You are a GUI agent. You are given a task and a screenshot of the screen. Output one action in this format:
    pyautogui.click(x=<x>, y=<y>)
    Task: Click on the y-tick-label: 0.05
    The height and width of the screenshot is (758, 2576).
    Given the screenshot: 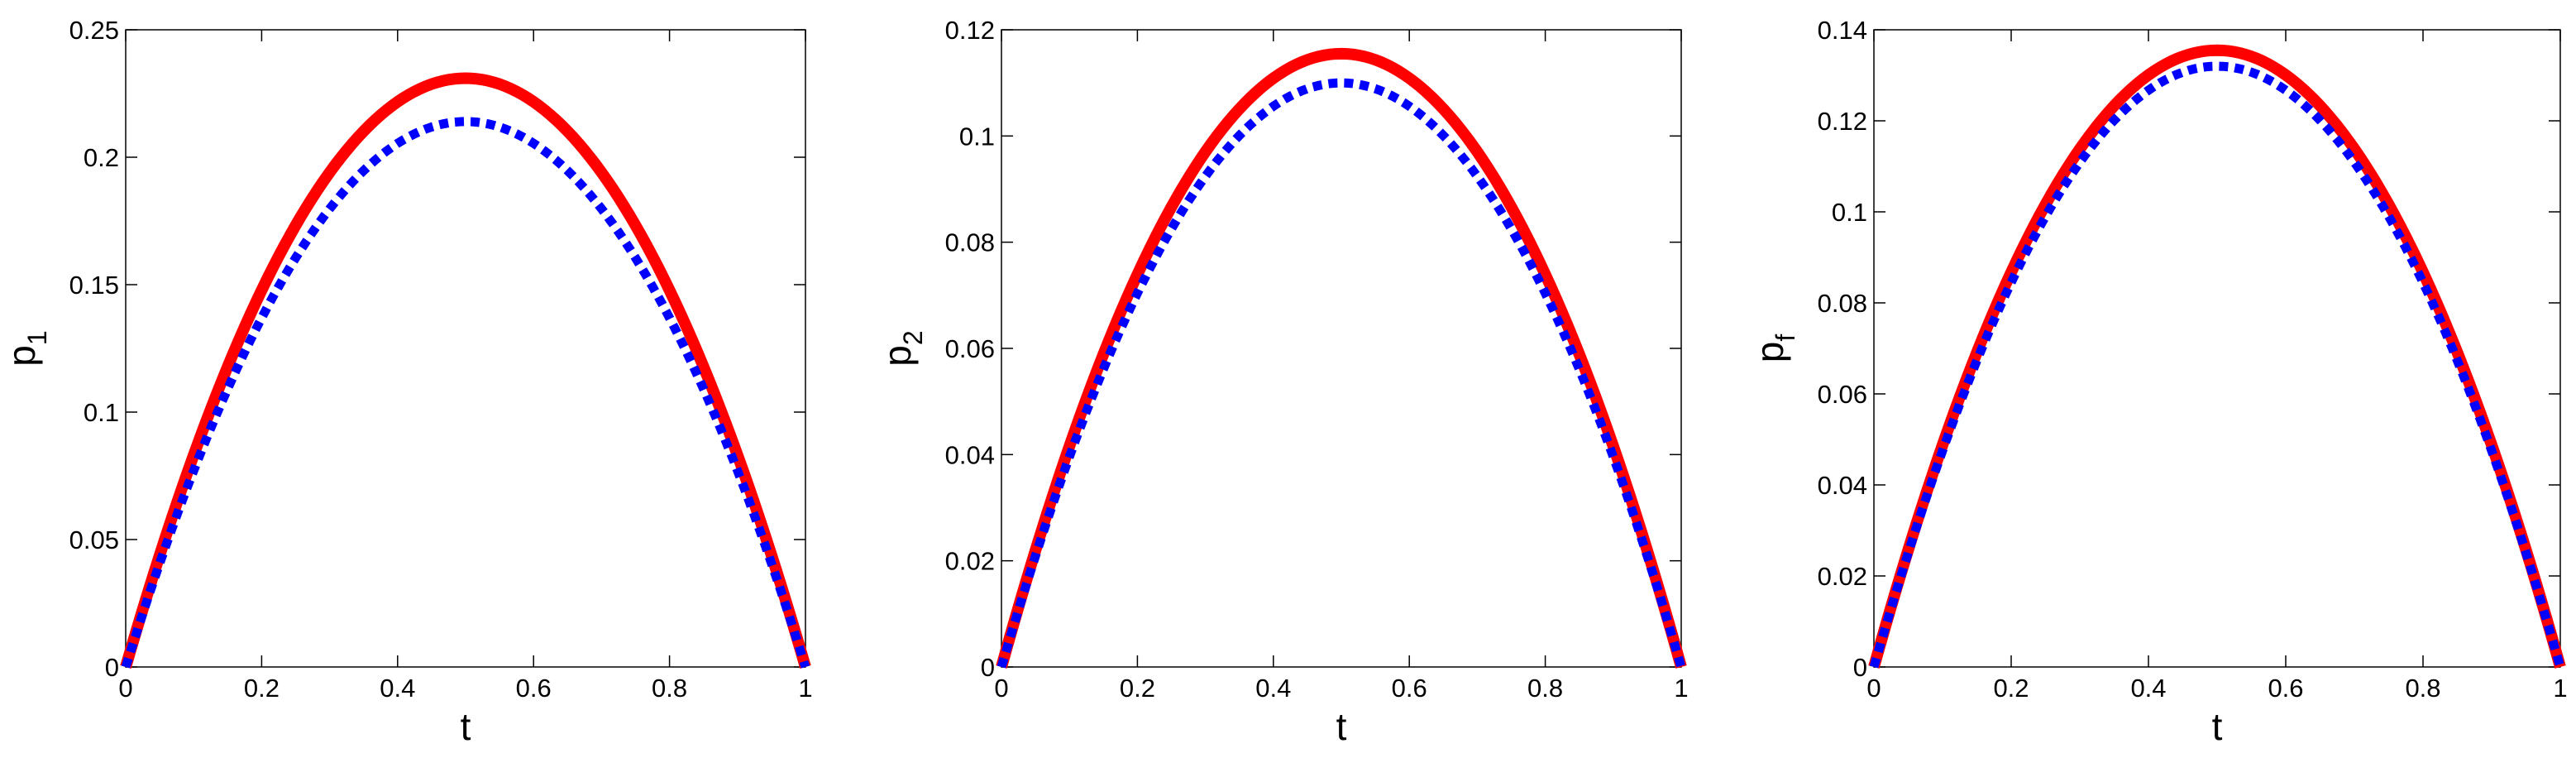 What is the action you would take?
    pyautogui.click(x=94, y=539)
    